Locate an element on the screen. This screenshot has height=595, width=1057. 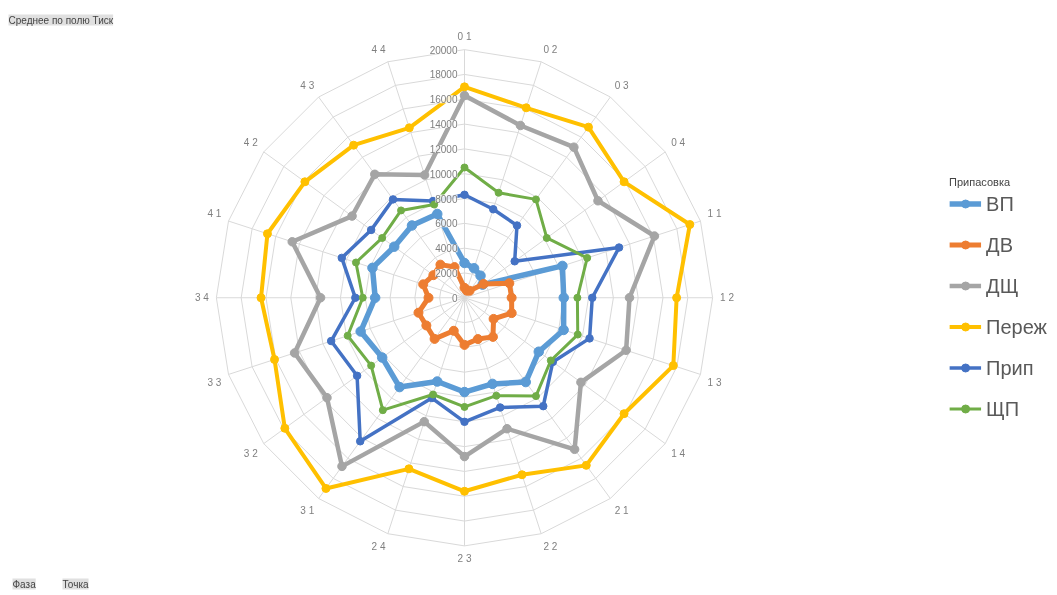
spoke-label: 1 2 is located at coordinates (727, 298).